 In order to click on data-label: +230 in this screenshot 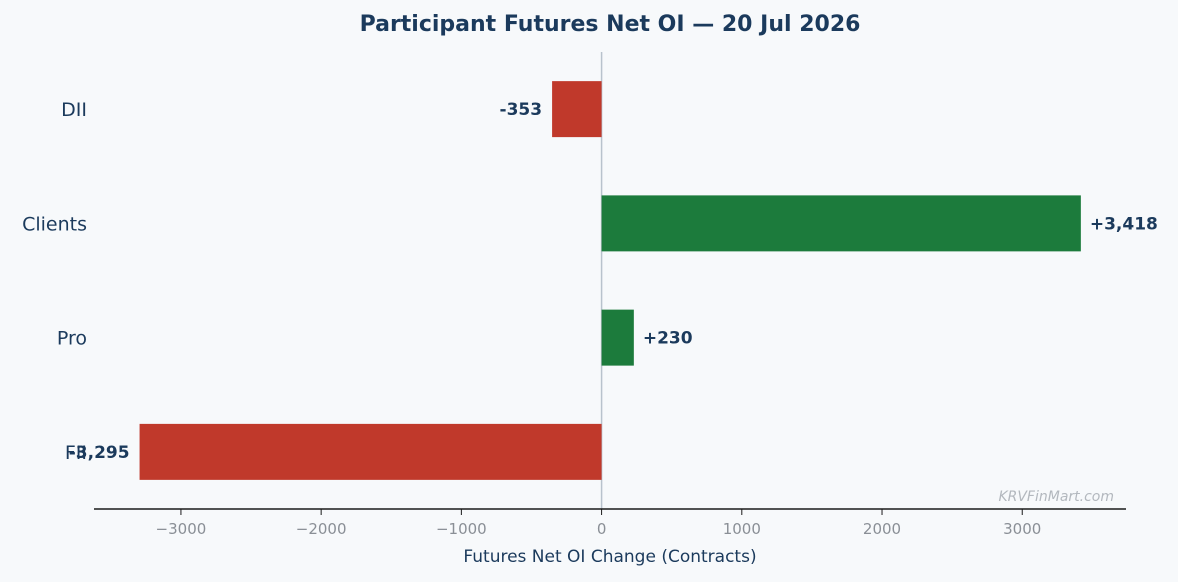, I will do `click(668, 339)`.